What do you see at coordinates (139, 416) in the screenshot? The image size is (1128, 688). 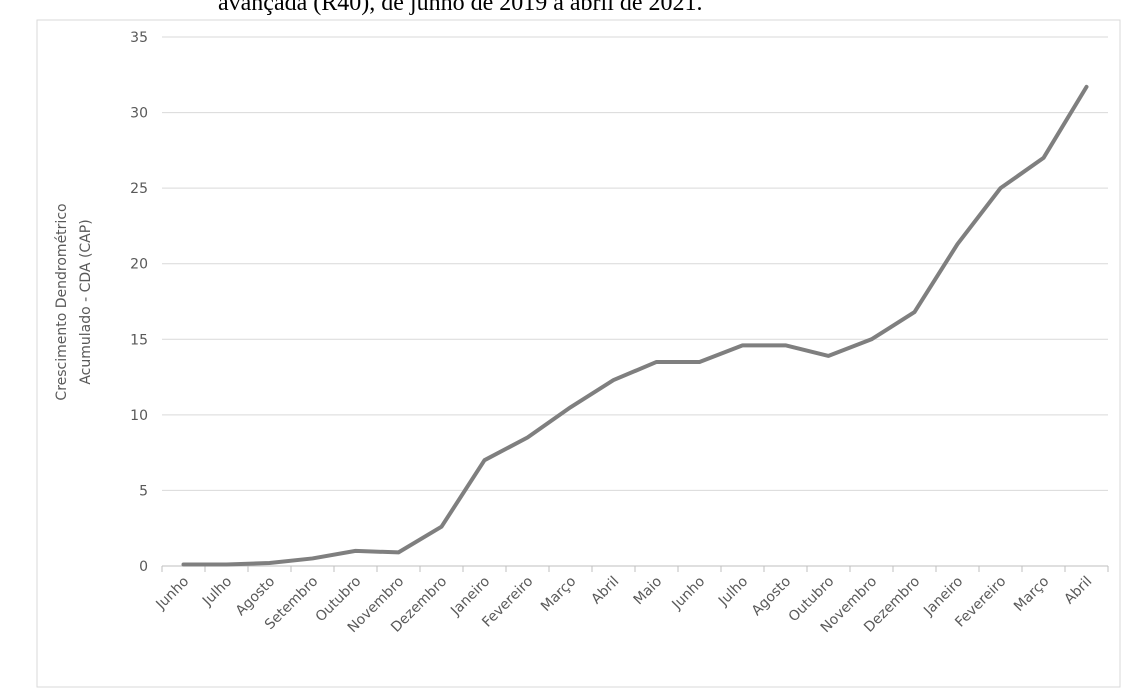 I see `y-tick-label: 10` at bounding box center [139, 416].